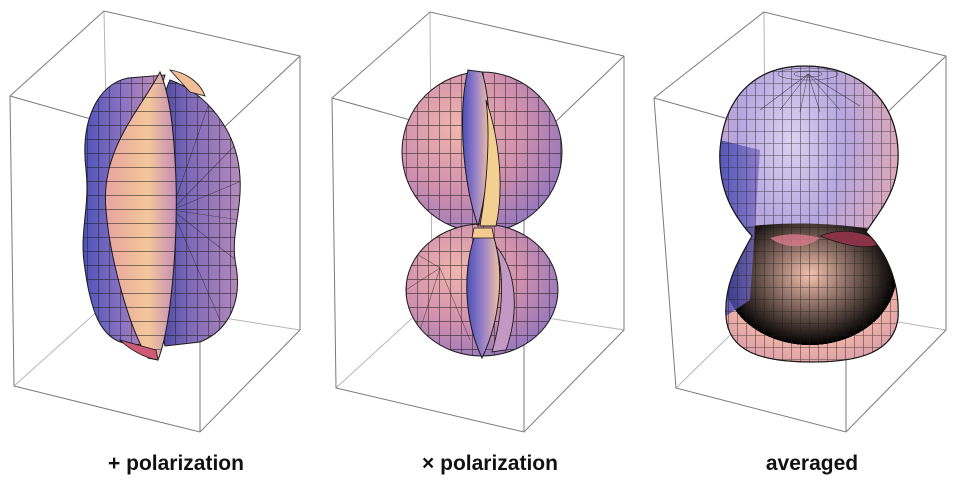 This screenshot has width=960, height=487. I want to click on plus-lobe-surface, so click(161, 215).